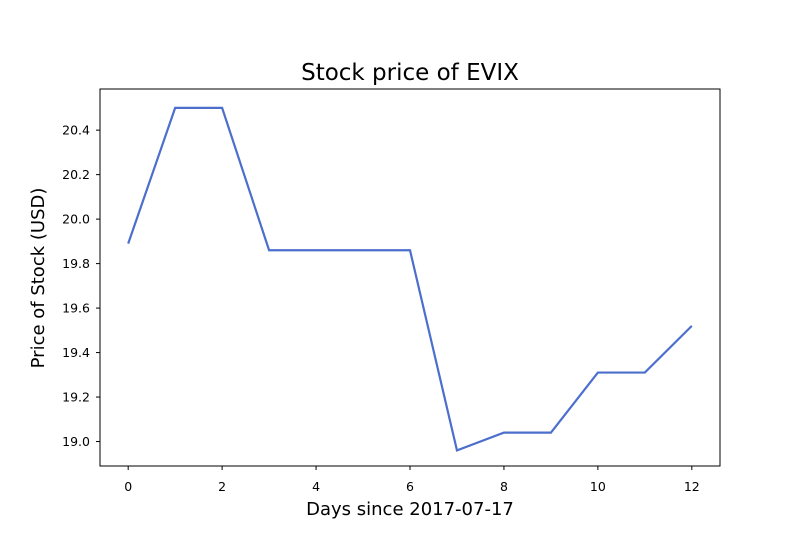  What do you see at coordinates (81, 286) in the screenshot?
I see `y-axis: 19.0 19.2 19.4 19.6 19.8 20.0 20.2 20.4` at bounding box center [81, 286].